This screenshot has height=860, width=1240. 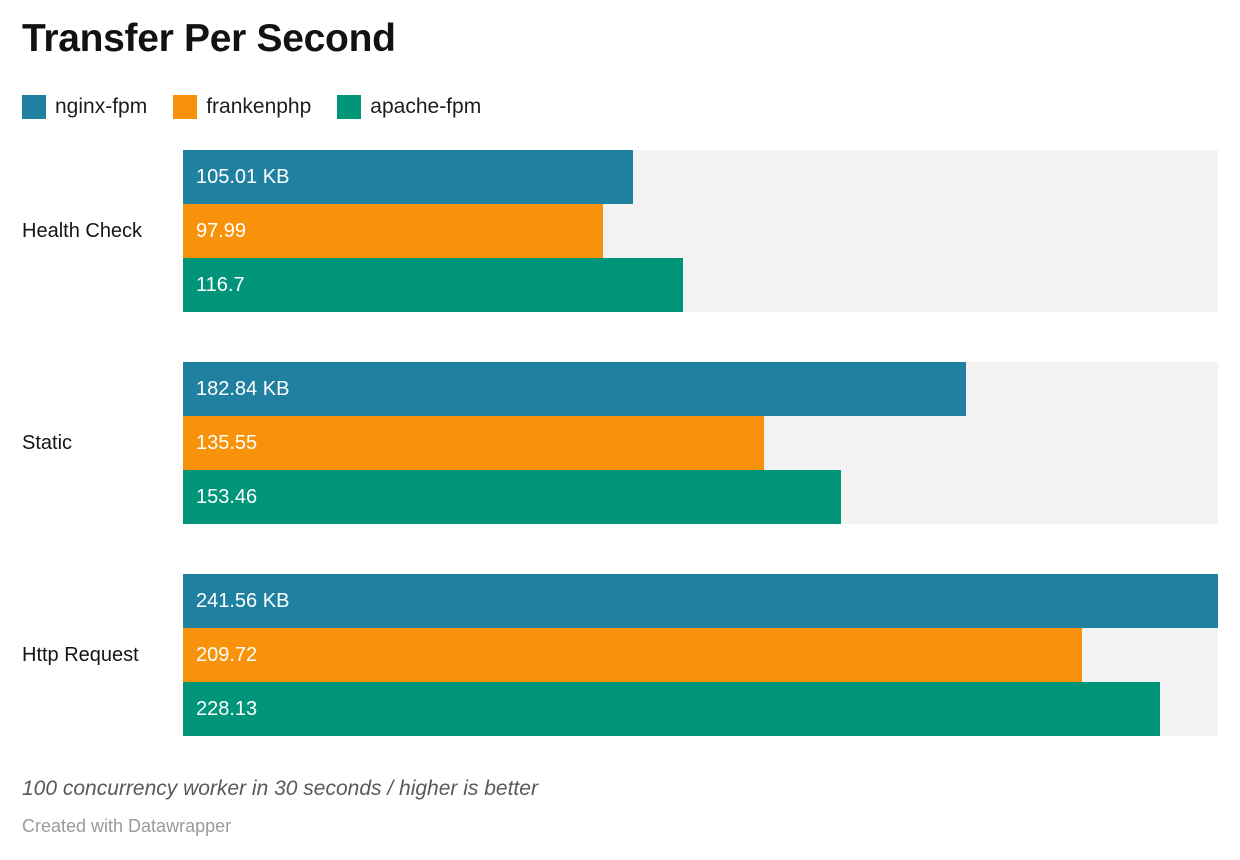 What do you see at coordinates (243, 600) in the screenshot?
I see `bar-value-label: 241.56 KB` at bounding box center [243, 600].